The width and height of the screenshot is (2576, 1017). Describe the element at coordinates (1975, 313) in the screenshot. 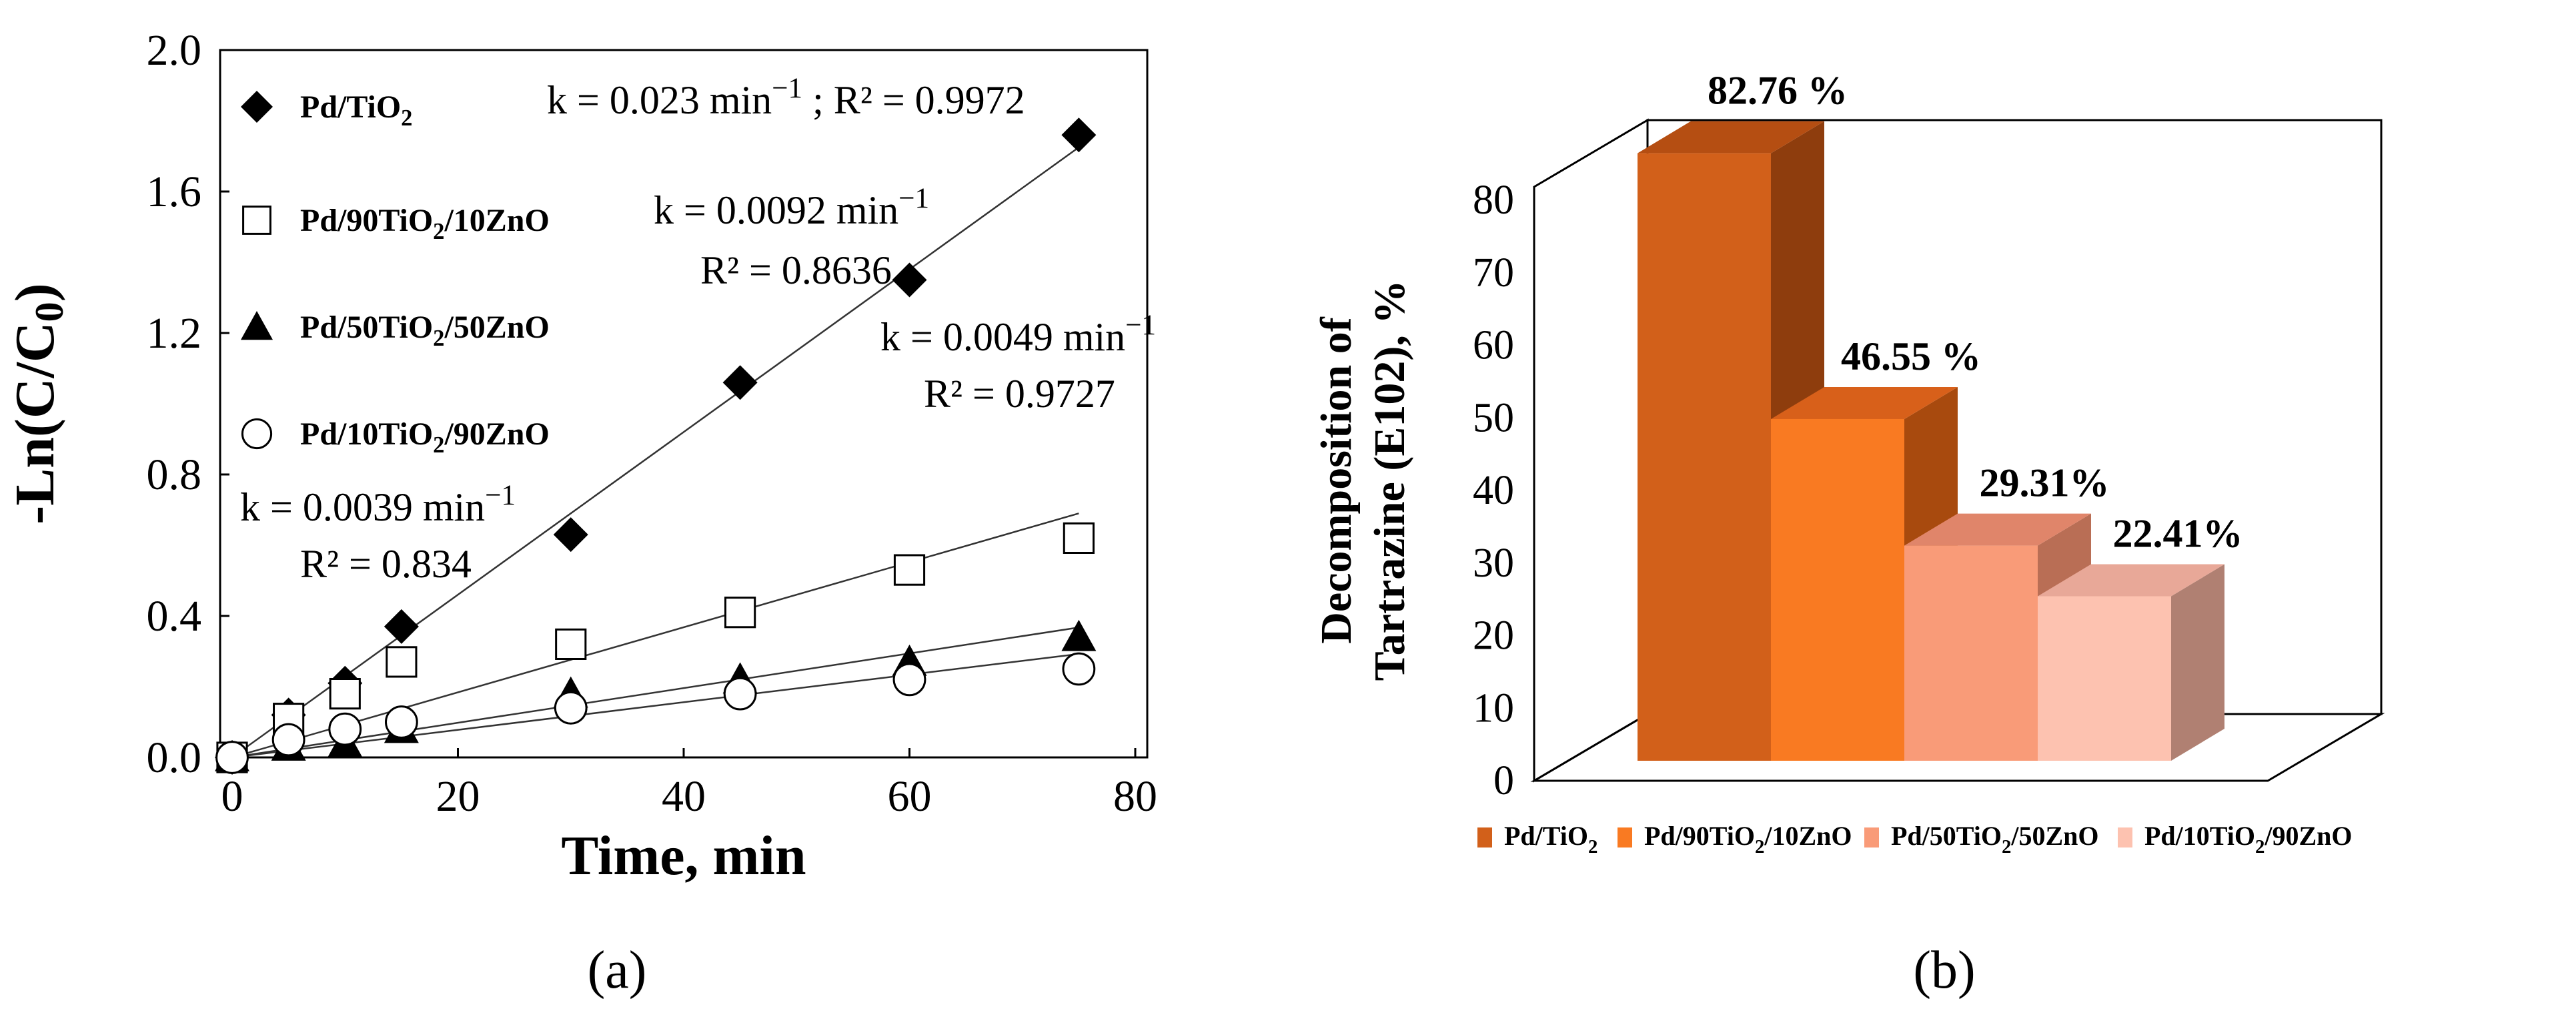

I see `value-labels: 82.76 % 46.55 % 29.31%22.41%` at that location.